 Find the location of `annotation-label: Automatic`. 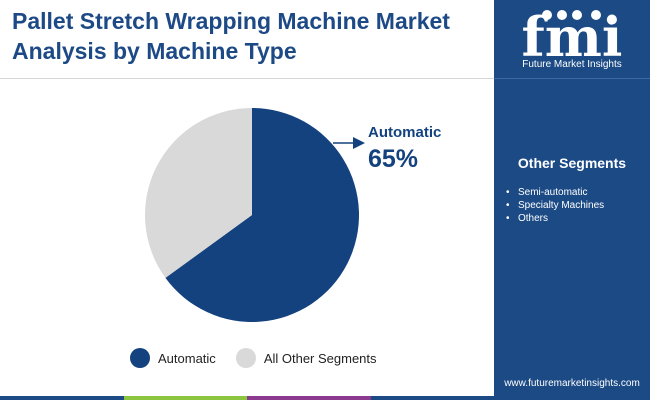

annotation-label: Automatic is located at coordinates (404, 132).